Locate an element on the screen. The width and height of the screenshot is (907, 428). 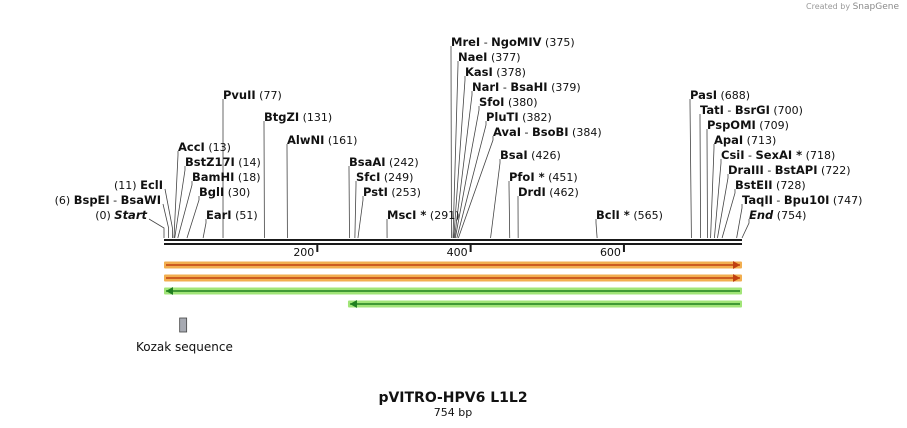
site-position: (253) is located at coordinates (404, 192).